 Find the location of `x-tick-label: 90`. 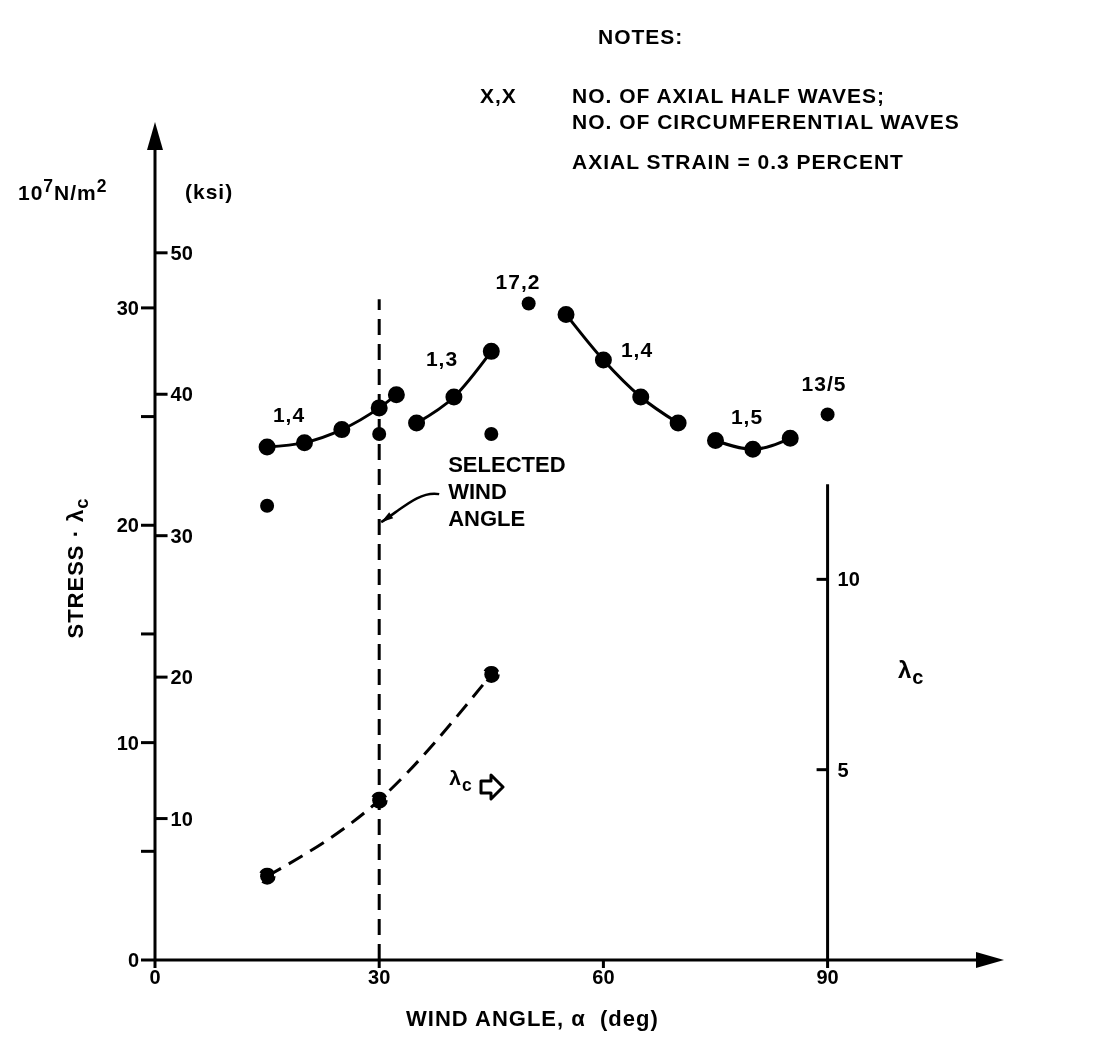

x-tick-label: 90 is located at coordinates (827, 977).